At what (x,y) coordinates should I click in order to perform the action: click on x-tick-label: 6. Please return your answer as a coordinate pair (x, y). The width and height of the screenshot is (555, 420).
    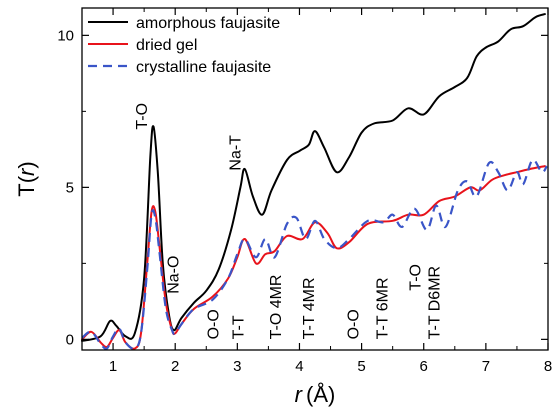
    Looking at the image, I should click on (424, 366).